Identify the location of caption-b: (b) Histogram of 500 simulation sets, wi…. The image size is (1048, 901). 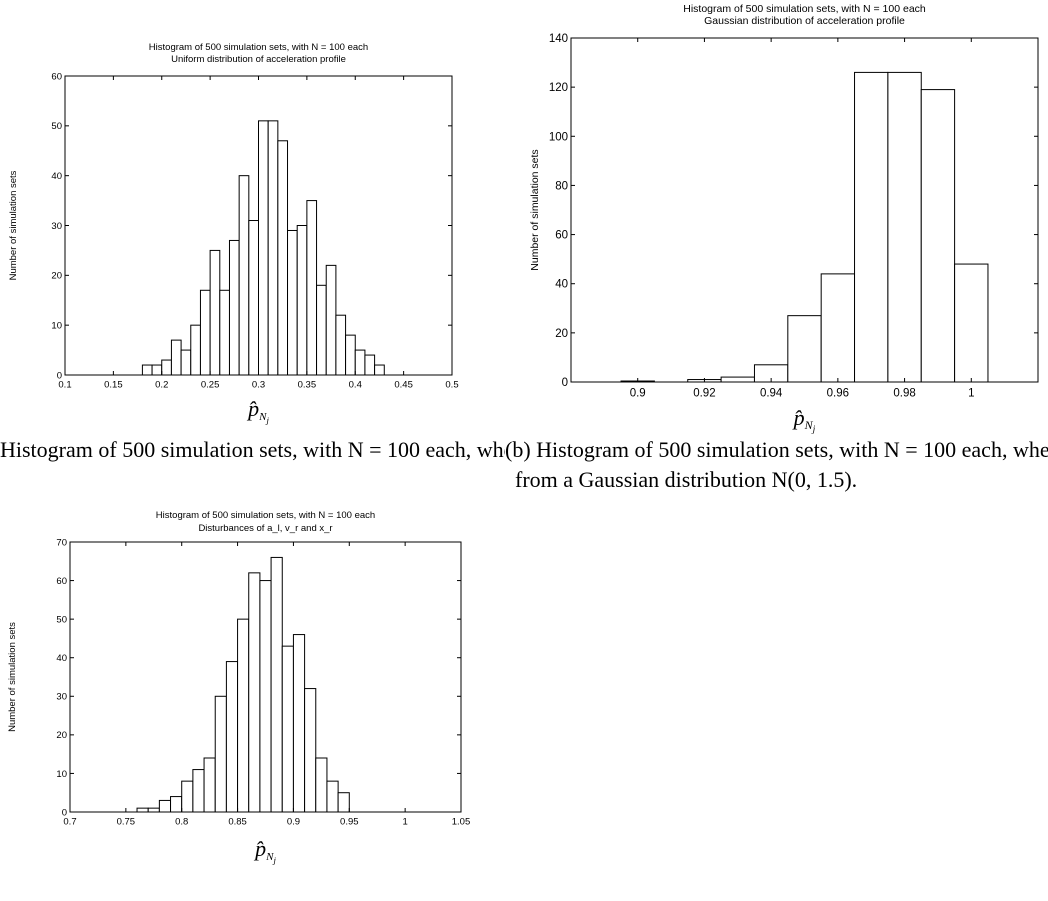
(776, 450).